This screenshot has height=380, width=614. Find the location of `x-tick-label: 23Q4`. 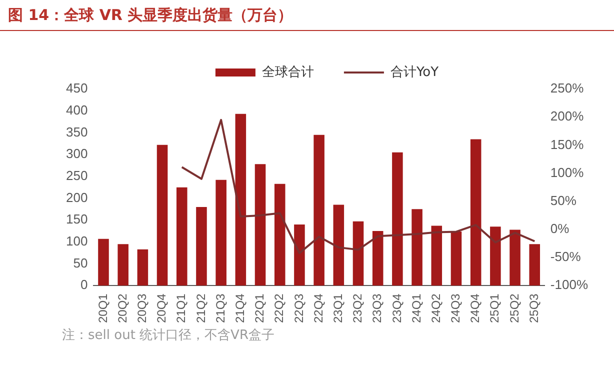

x-tick-label: 23Q4 is located at coordinates (397, 308).